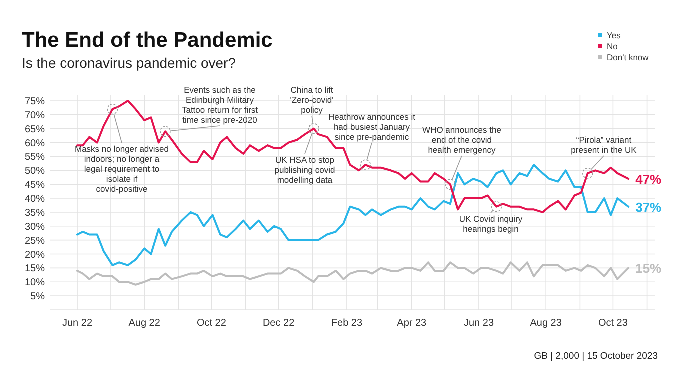 The image size is (680, 383). Describe the element at coordinates (312, 100) in the screenshot. I see `annotation: China to lift 'Zero-covid' policy` at that location.